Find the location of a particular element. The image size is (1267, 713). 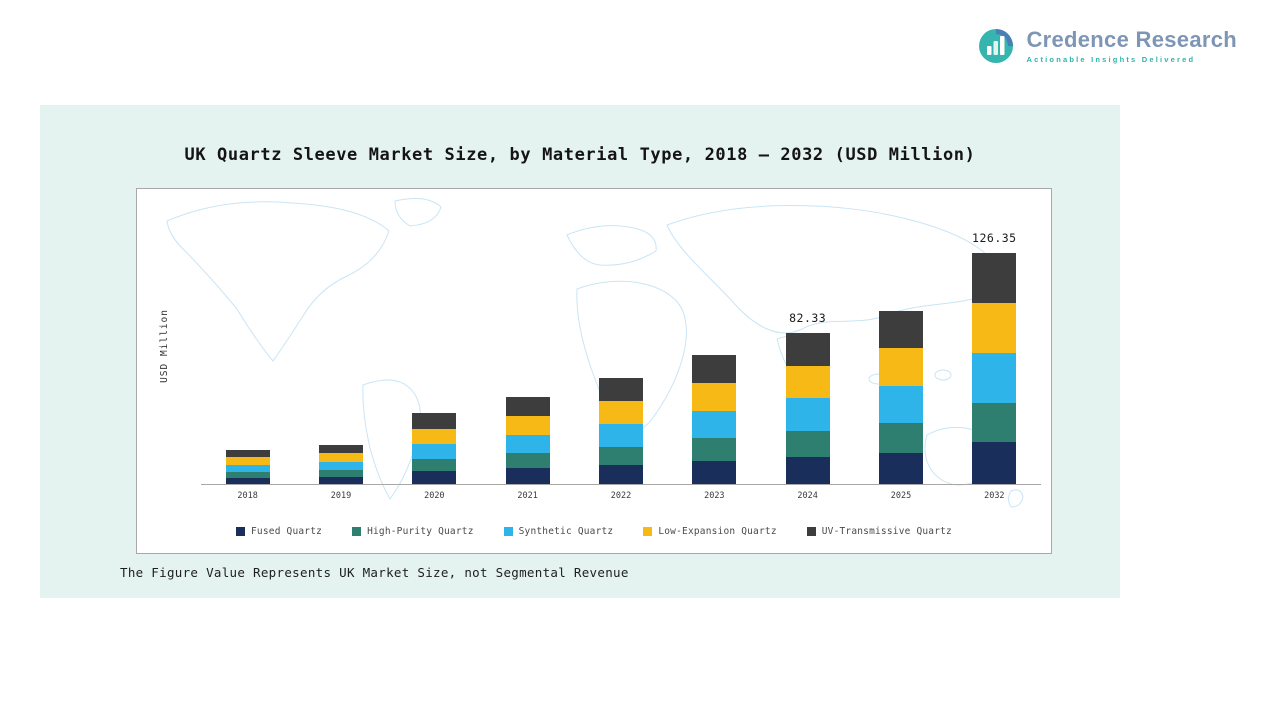

bar-2032 is located at coordinates (994, 368).